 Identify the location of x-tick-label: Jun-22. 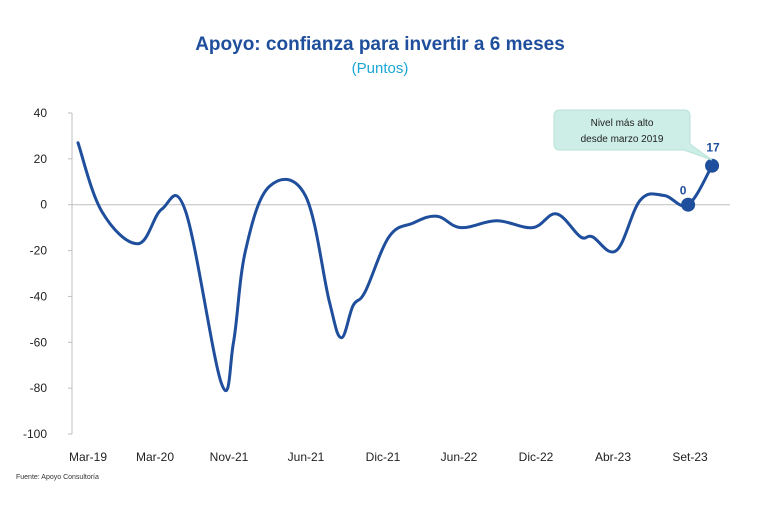
(459, 457).